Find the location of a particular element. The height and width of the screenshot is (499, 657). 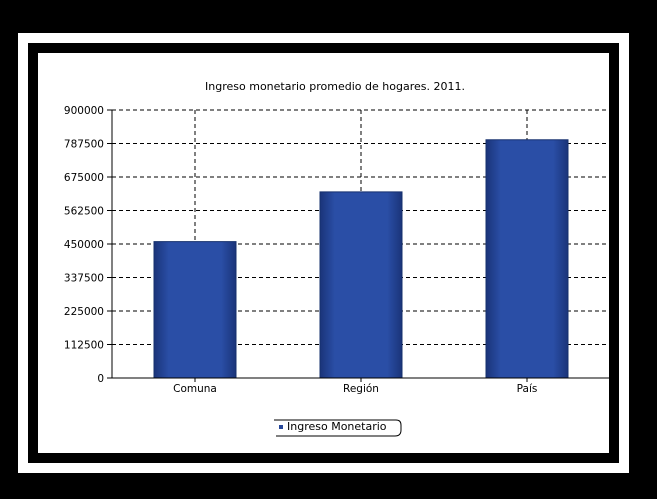

x-tick-label: Región is located at coordinates (361, 389).